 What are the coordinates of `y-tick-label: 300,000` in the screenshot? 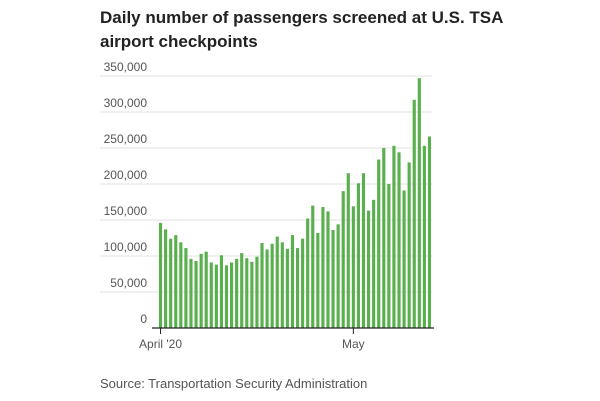 It's located at (126, 103).